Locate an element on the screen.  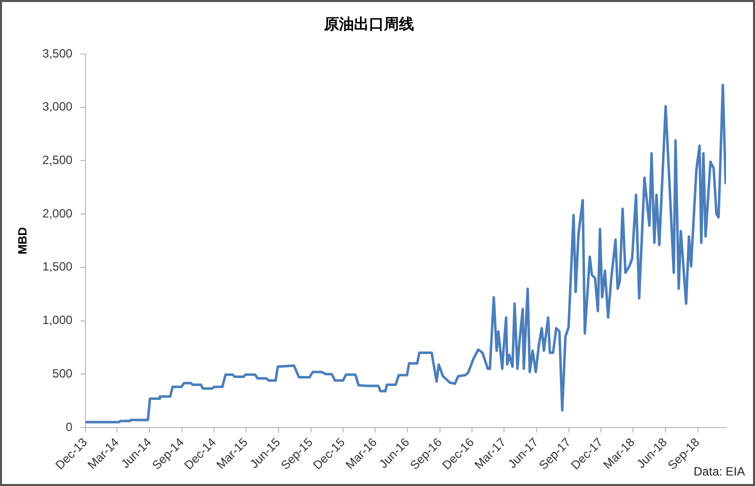
y-tick-label: 3,000 is located at coordinates (57, 107).